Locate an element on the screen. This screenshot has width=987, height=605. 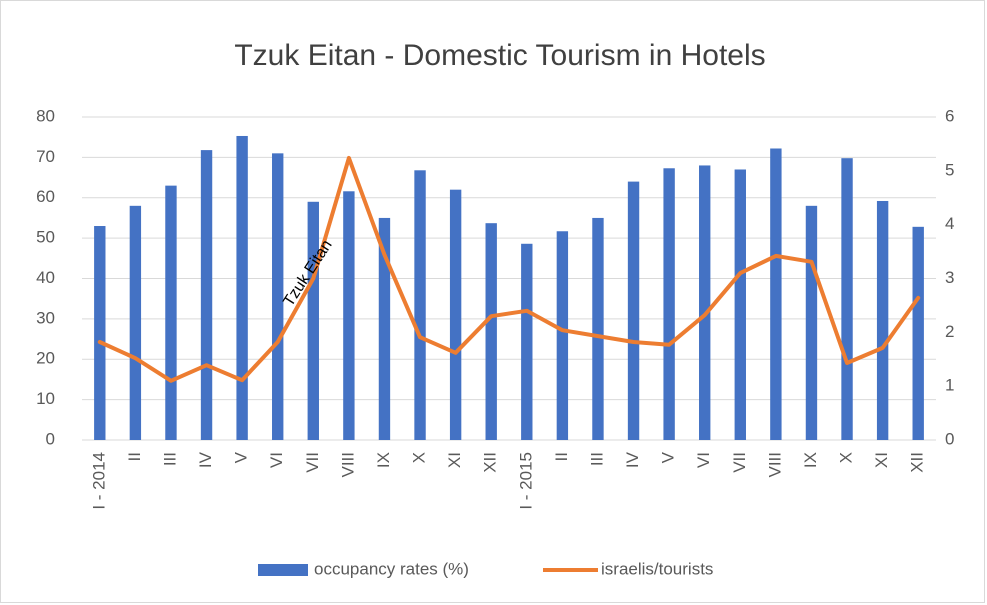
legend-label: occupancy rates (%) is located at coordinates (391, 568).